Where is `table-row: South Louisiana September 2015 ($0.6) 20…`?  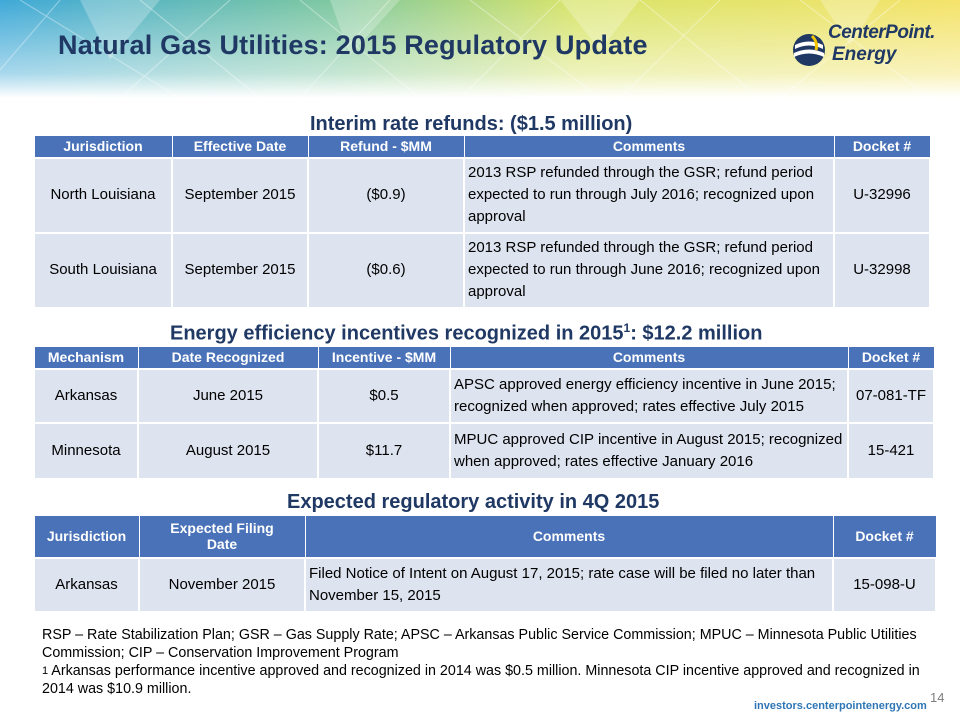
table-row: South Louisiana September 2015 ($0.6) 20… is located at coordinates (482, 270).